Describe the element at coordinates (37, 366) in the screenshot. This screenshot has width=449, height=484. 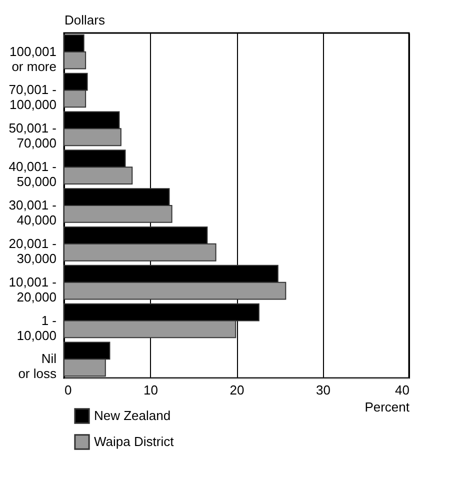
I see `y-tick-label: Nil or loss` at that location.